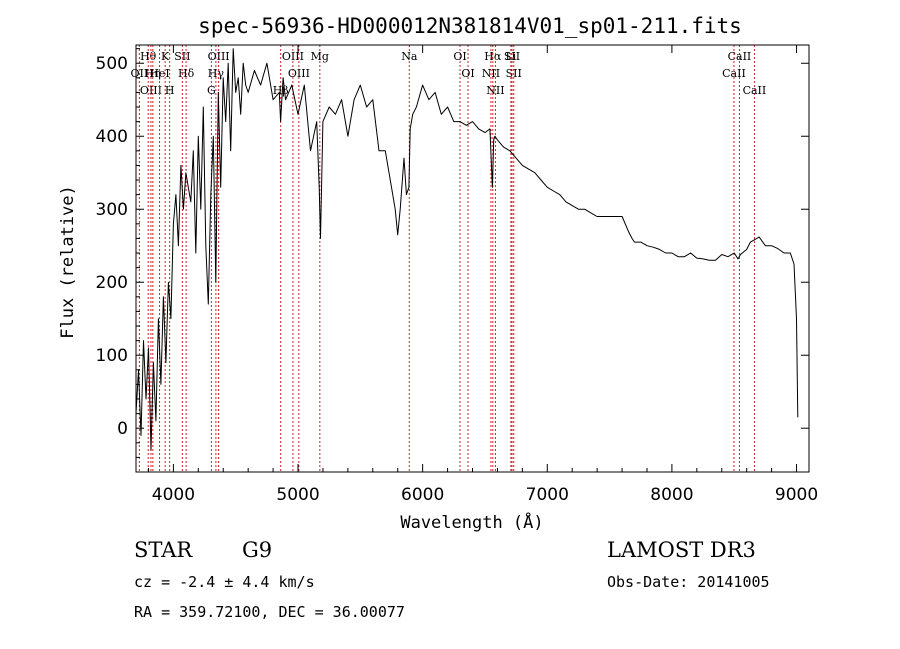 Image resolution: width=900 pixels, height=649 pixels. I want to click on line-mark-label-0: Hθ, so click(148, 56).